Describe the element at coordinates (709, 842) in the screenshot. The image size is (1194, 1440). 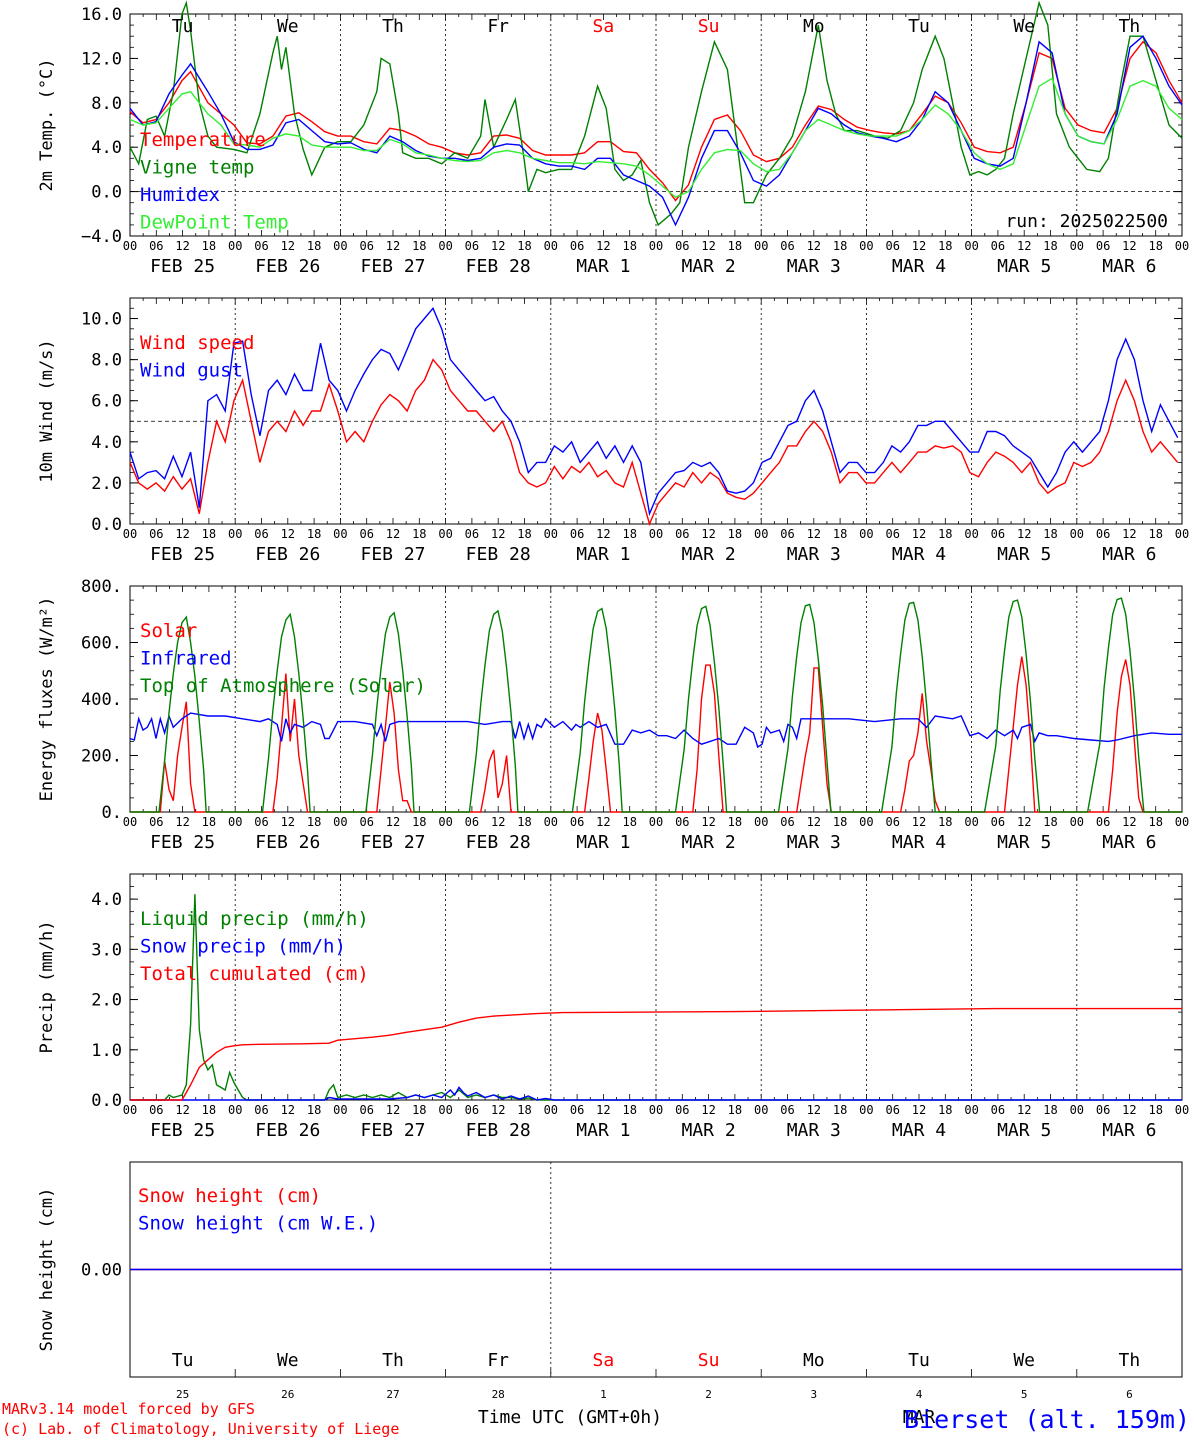
I see `day-label: MAR 2` at that location.